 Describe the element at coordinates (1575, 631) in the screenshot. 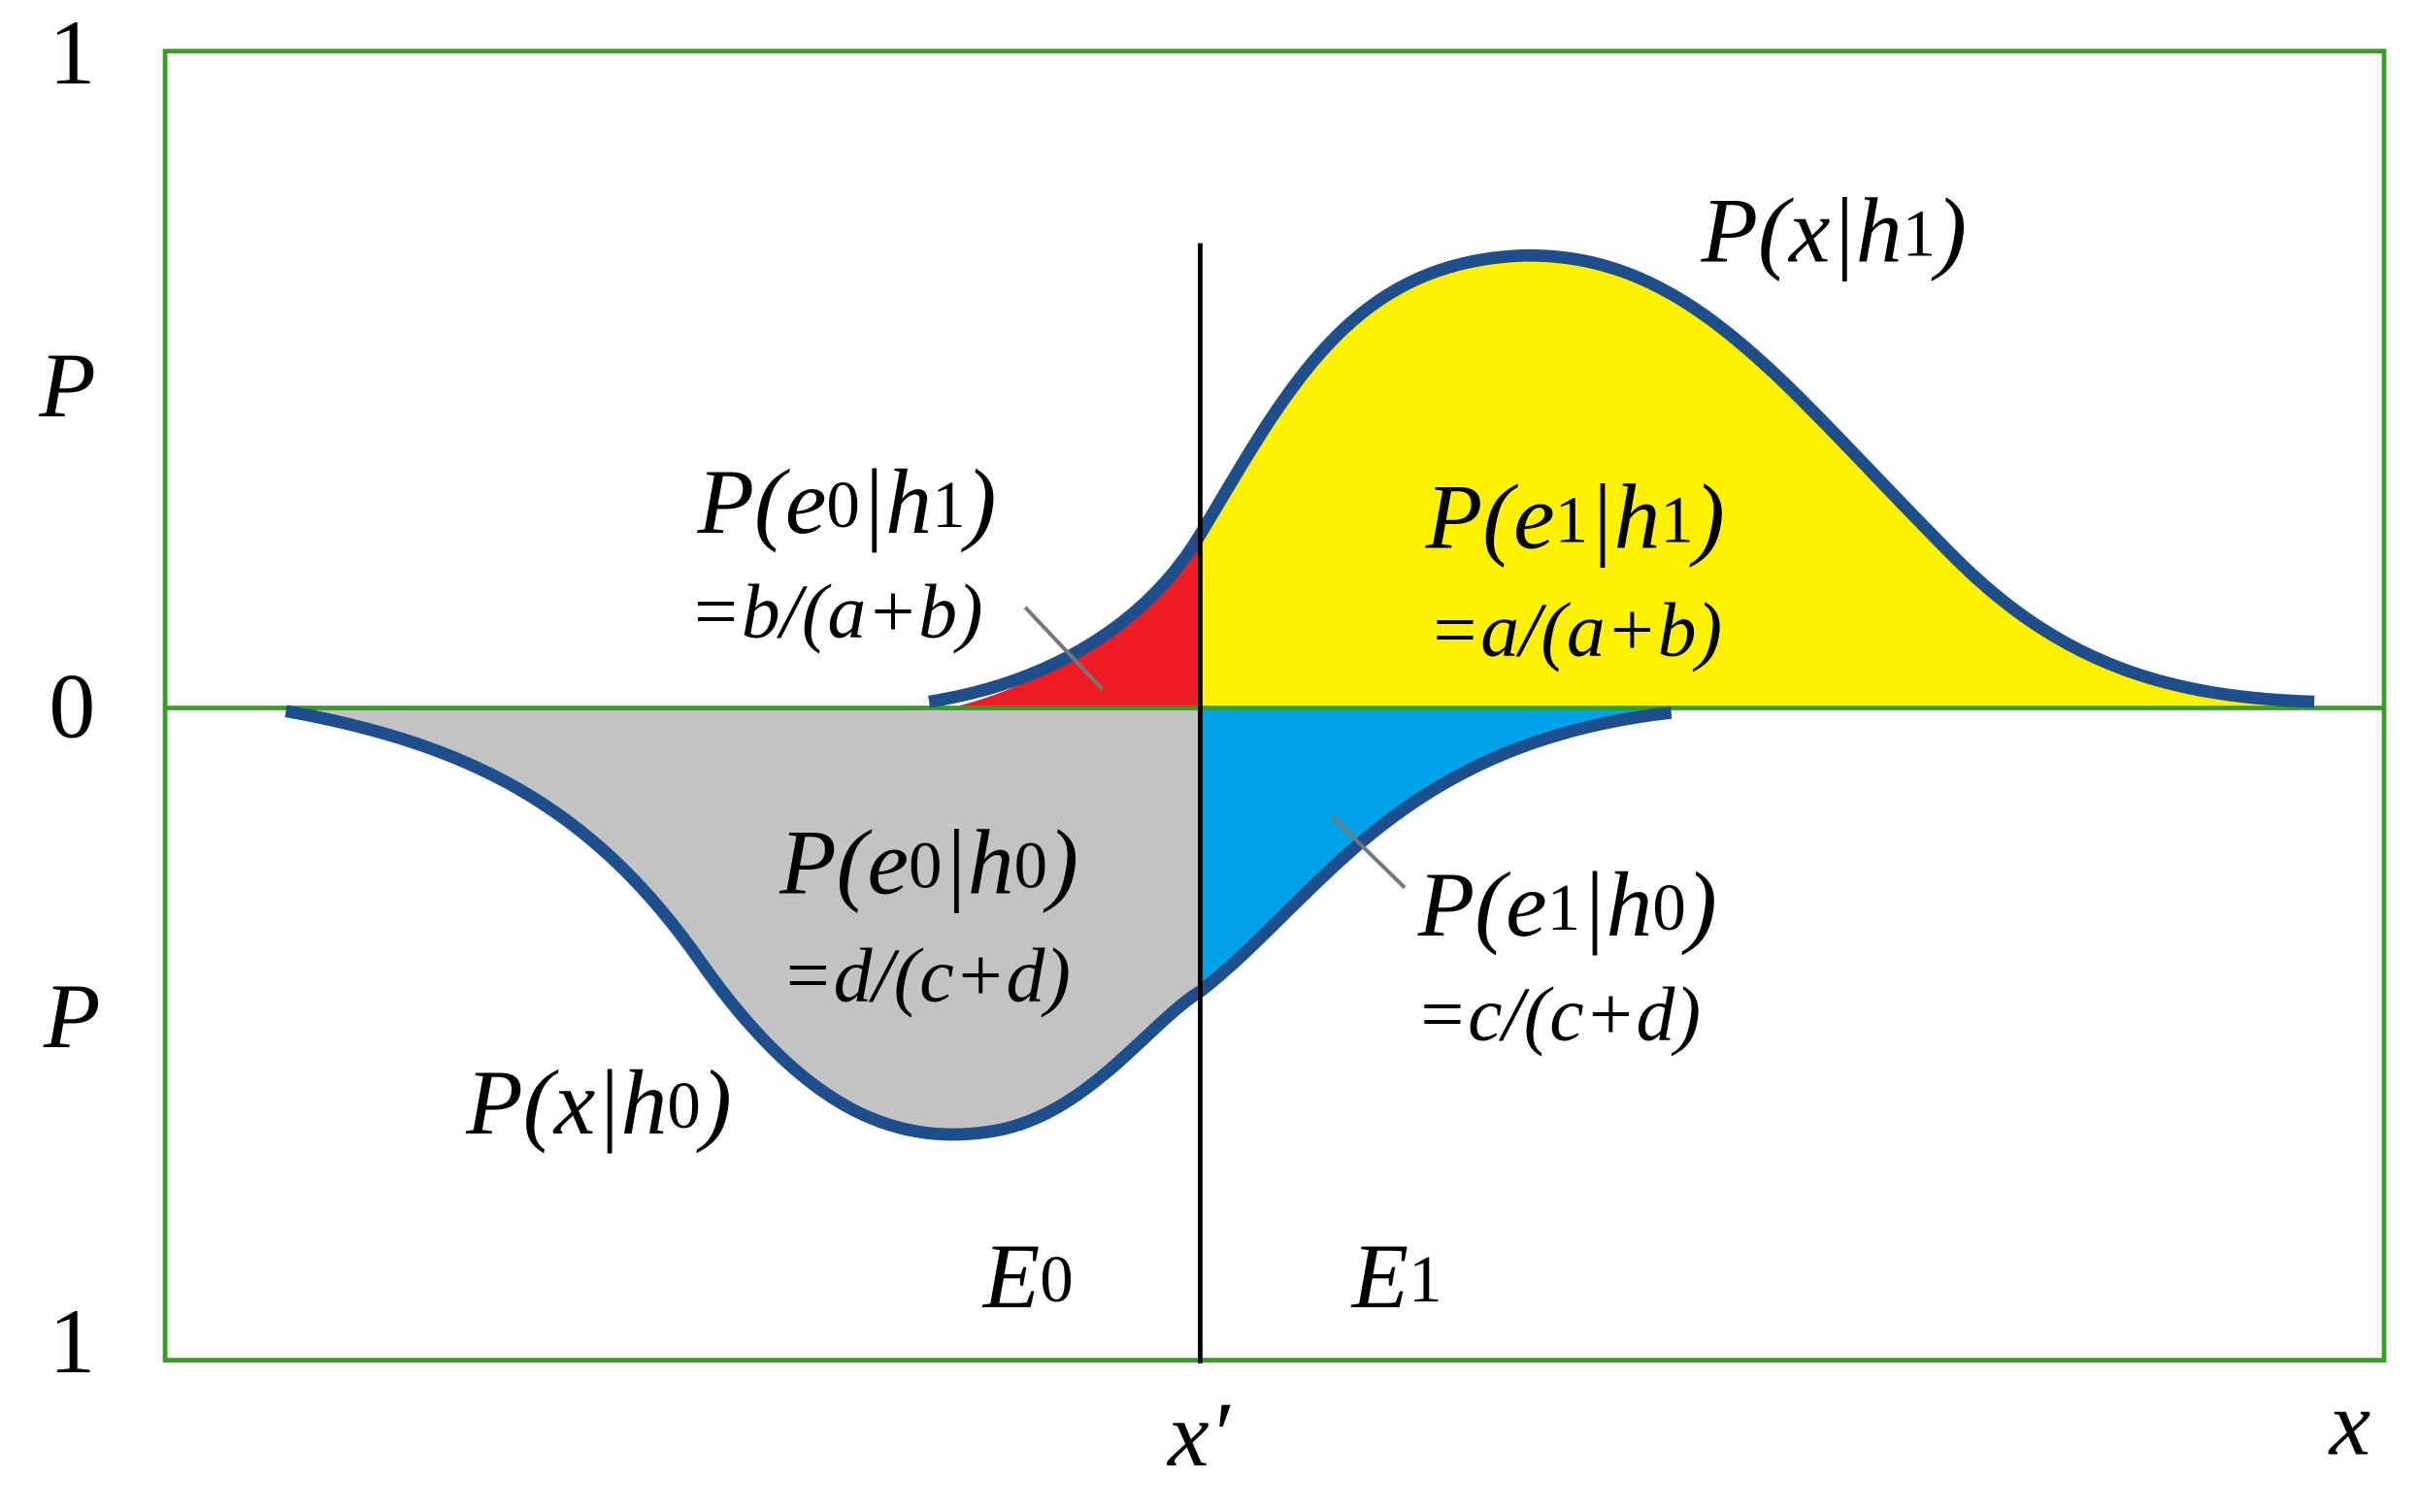

I see `region-formula: =a/(a+b)` at that location.